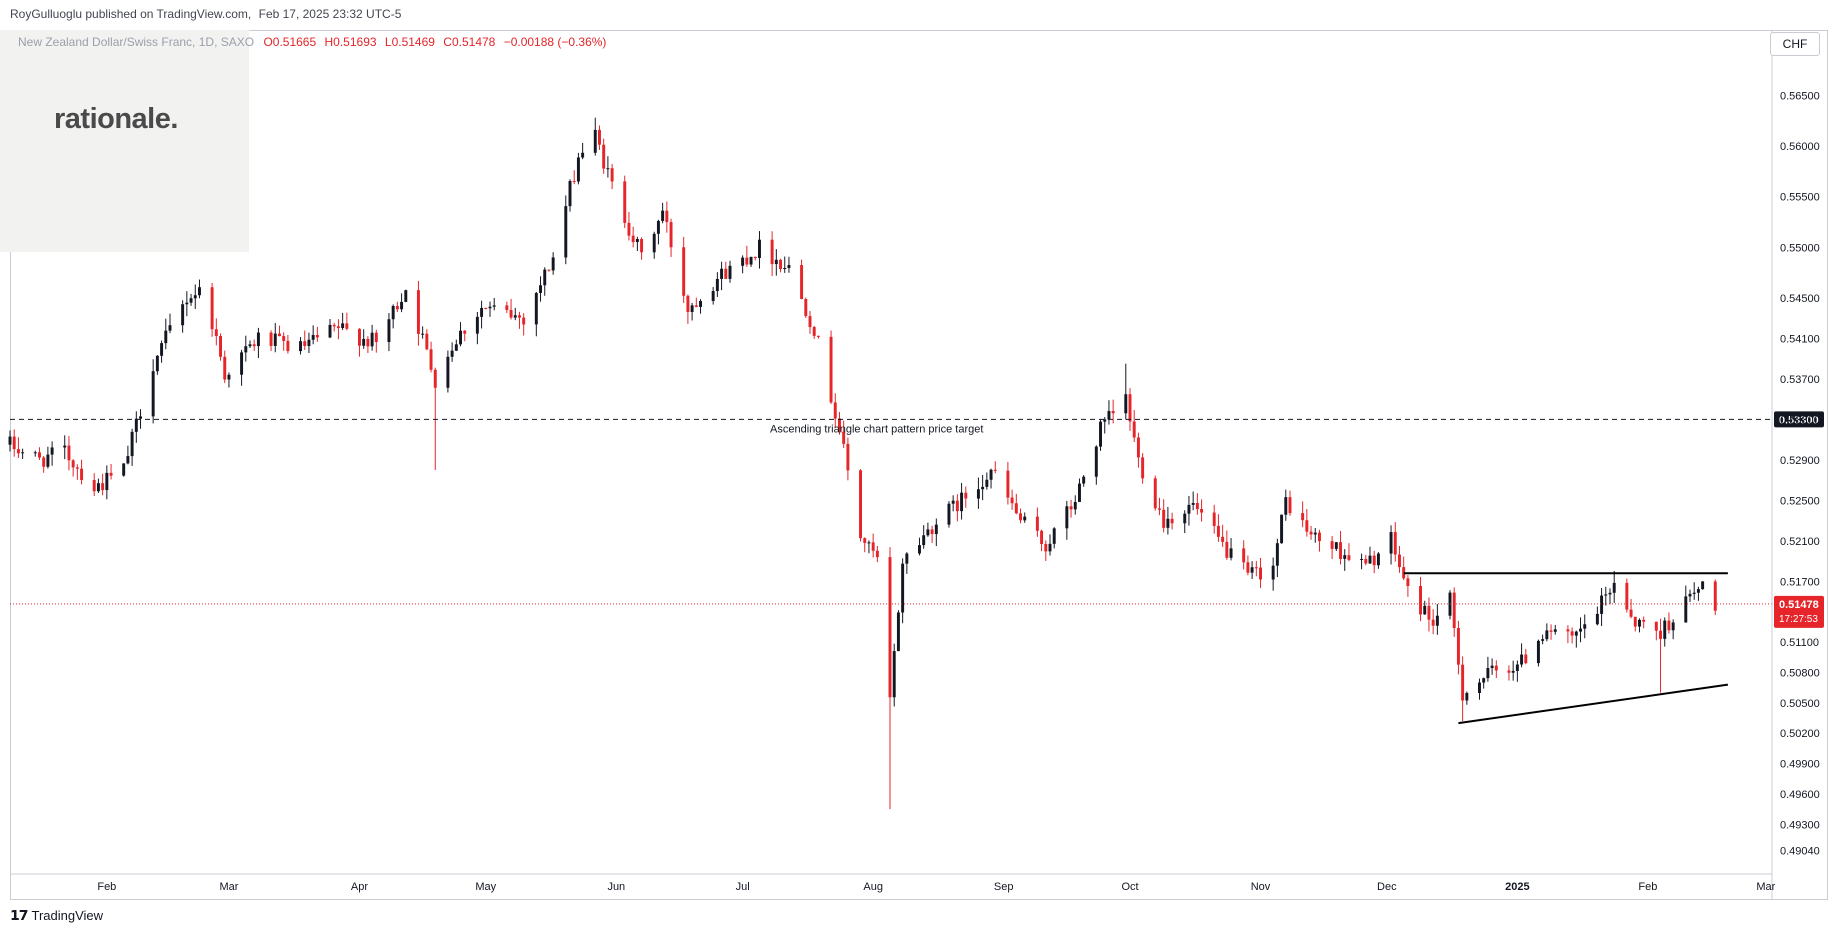  Describe the element at coordinates (1800, 825) in the screenshot. I see `y-tick-label: 0.49300` at that location.